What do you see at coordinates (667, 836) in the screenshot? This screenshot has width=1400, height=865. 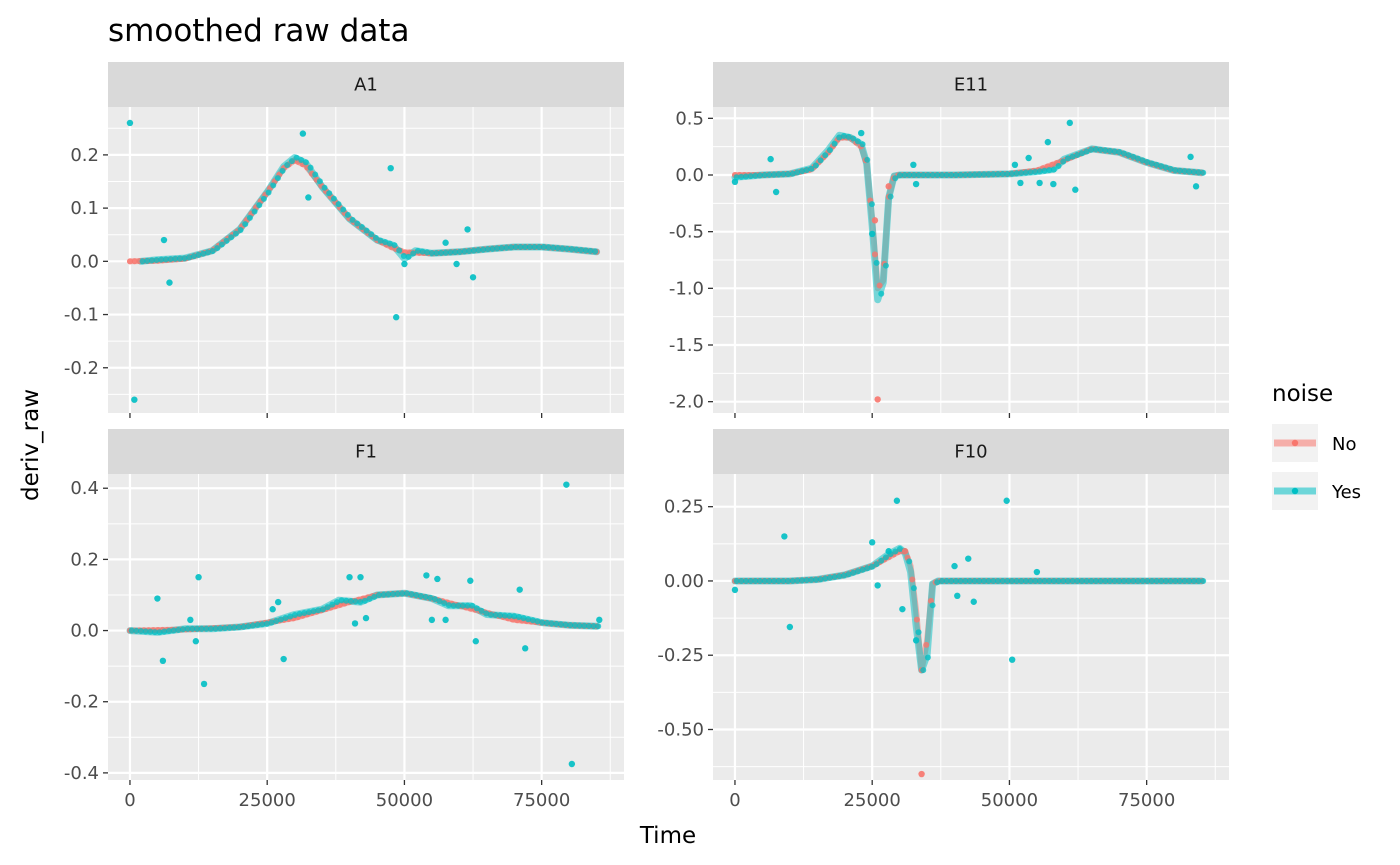 I see `x-axis-title: Time` at bounding box center [667, 836].